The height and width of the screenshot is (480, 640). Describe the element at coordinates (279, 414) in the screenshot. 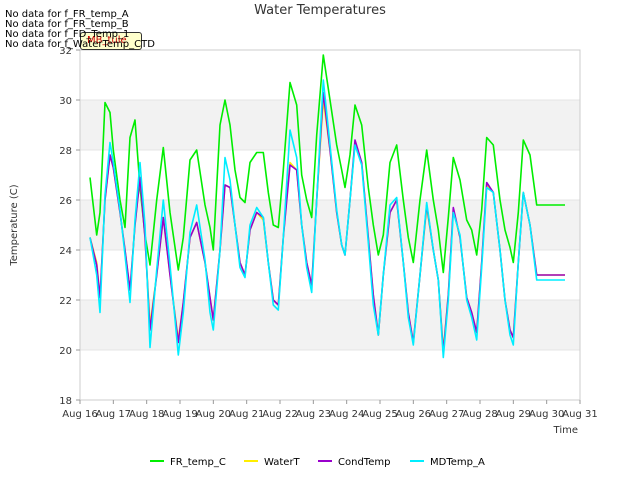

I see `x-tick-label: Aug 22` at that location.